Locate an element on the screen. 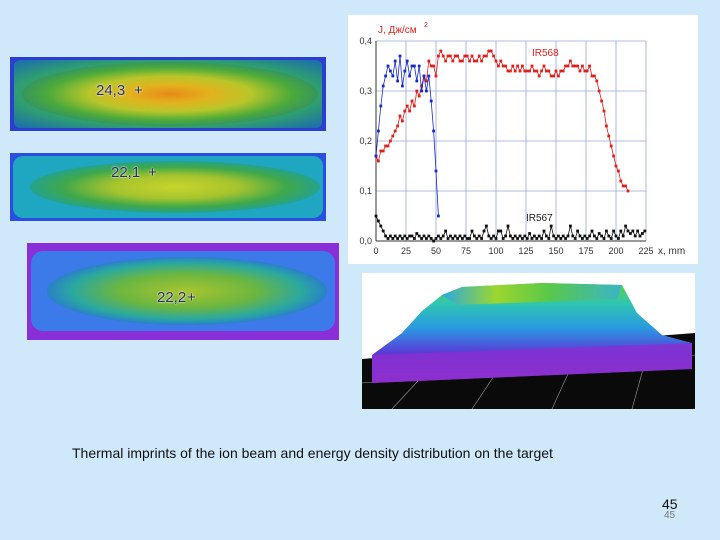 The image size is (720, 540). page-number-small: 45 is located at coordinates (670, 515).